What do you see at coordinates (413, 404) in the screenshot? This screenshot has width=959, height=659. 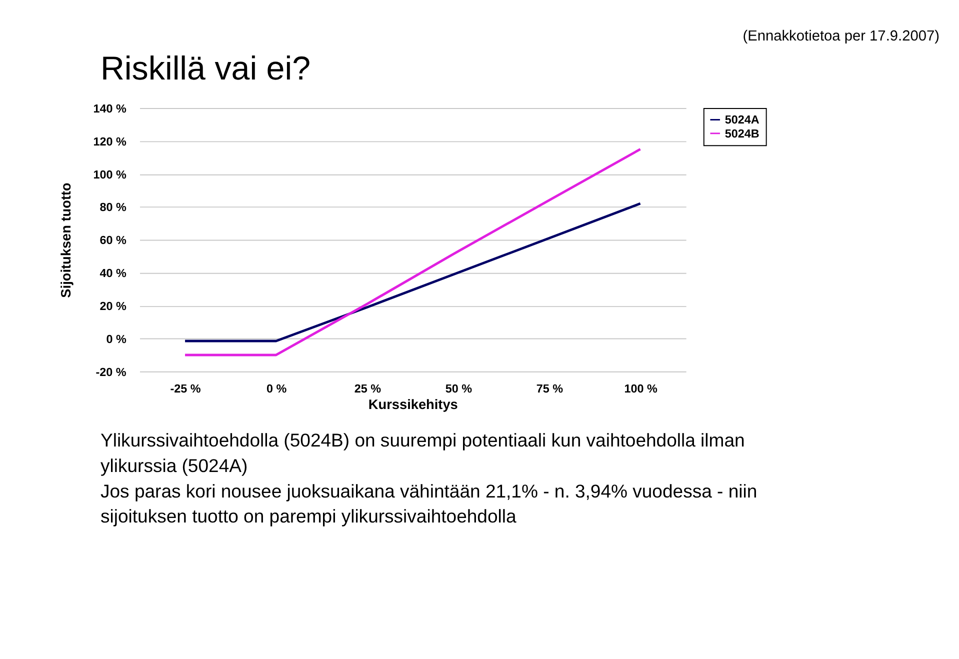 I see `x-axis-title: Kurssikehitys` at bounding box center [413, 404].